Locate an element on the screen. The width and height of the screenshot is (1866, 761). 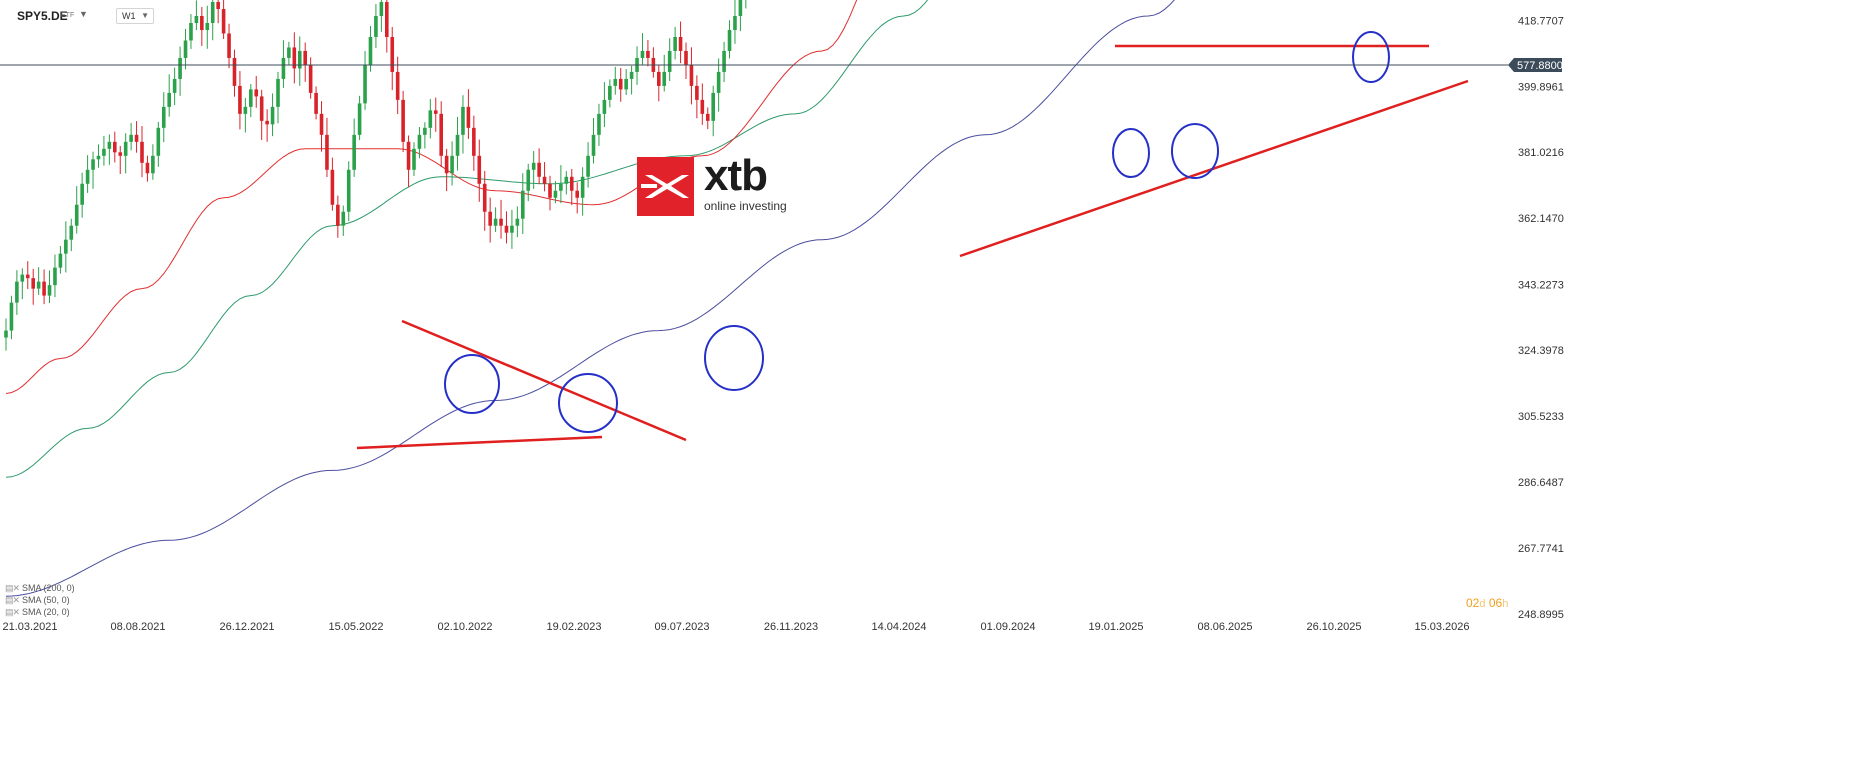
legend-sma-20: ▤✕ SMA (20, 0) is located at coordinates (37, 612).